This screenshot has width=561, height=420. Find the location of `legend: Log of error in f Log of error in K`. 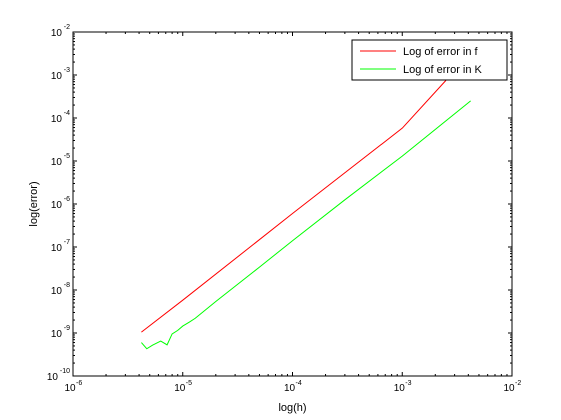

legend: Log of error in f Log of error in K is located at coordinates (429, 60).